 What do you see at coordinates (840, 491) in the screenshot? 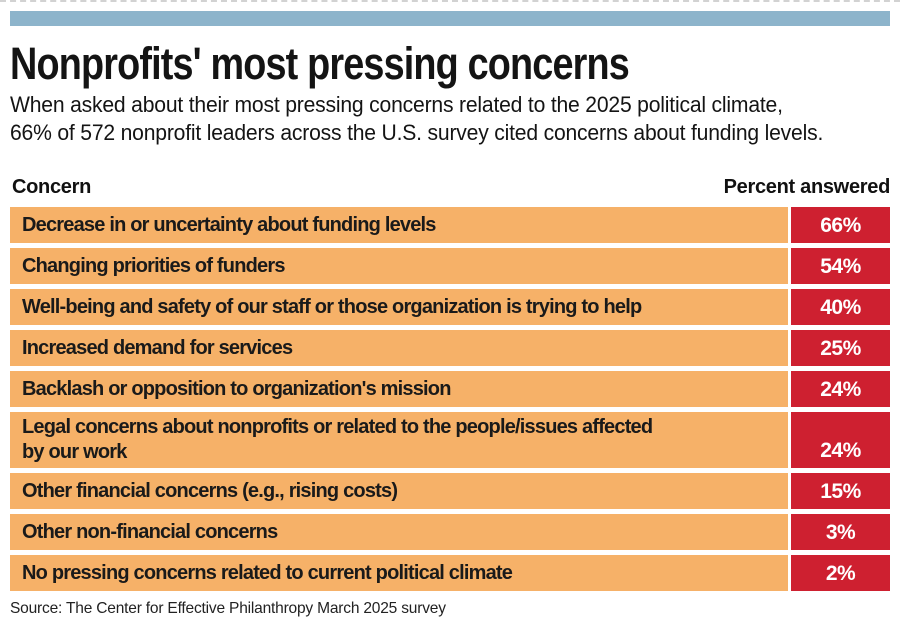
I see `percent-value: 15%` at bounding box center [840, 491].